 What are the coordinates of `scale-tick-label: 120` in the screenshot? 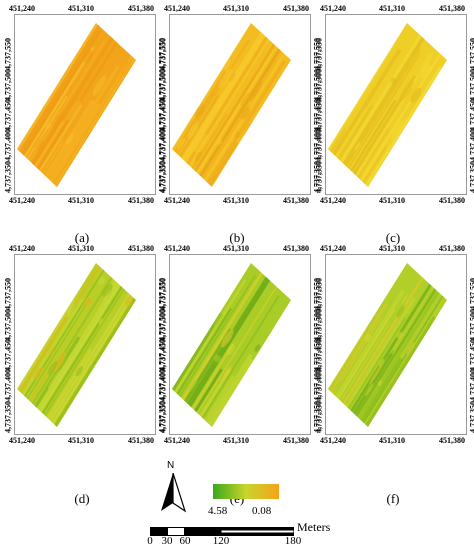 It's located at (221, 541).